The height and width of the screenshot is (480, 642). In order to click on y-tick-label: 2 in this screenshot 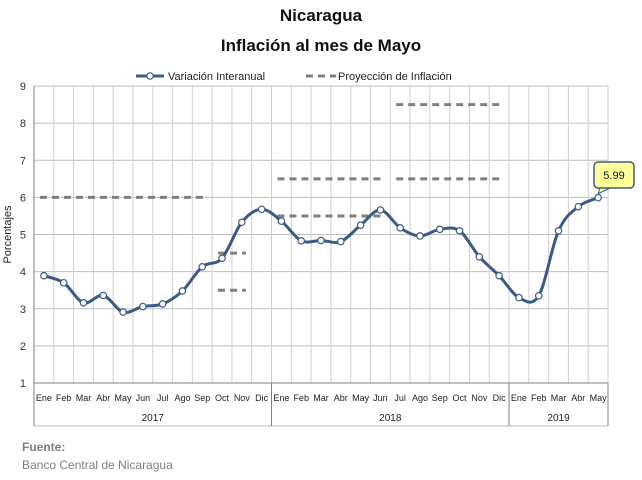, I will do `click(23, 347)`.